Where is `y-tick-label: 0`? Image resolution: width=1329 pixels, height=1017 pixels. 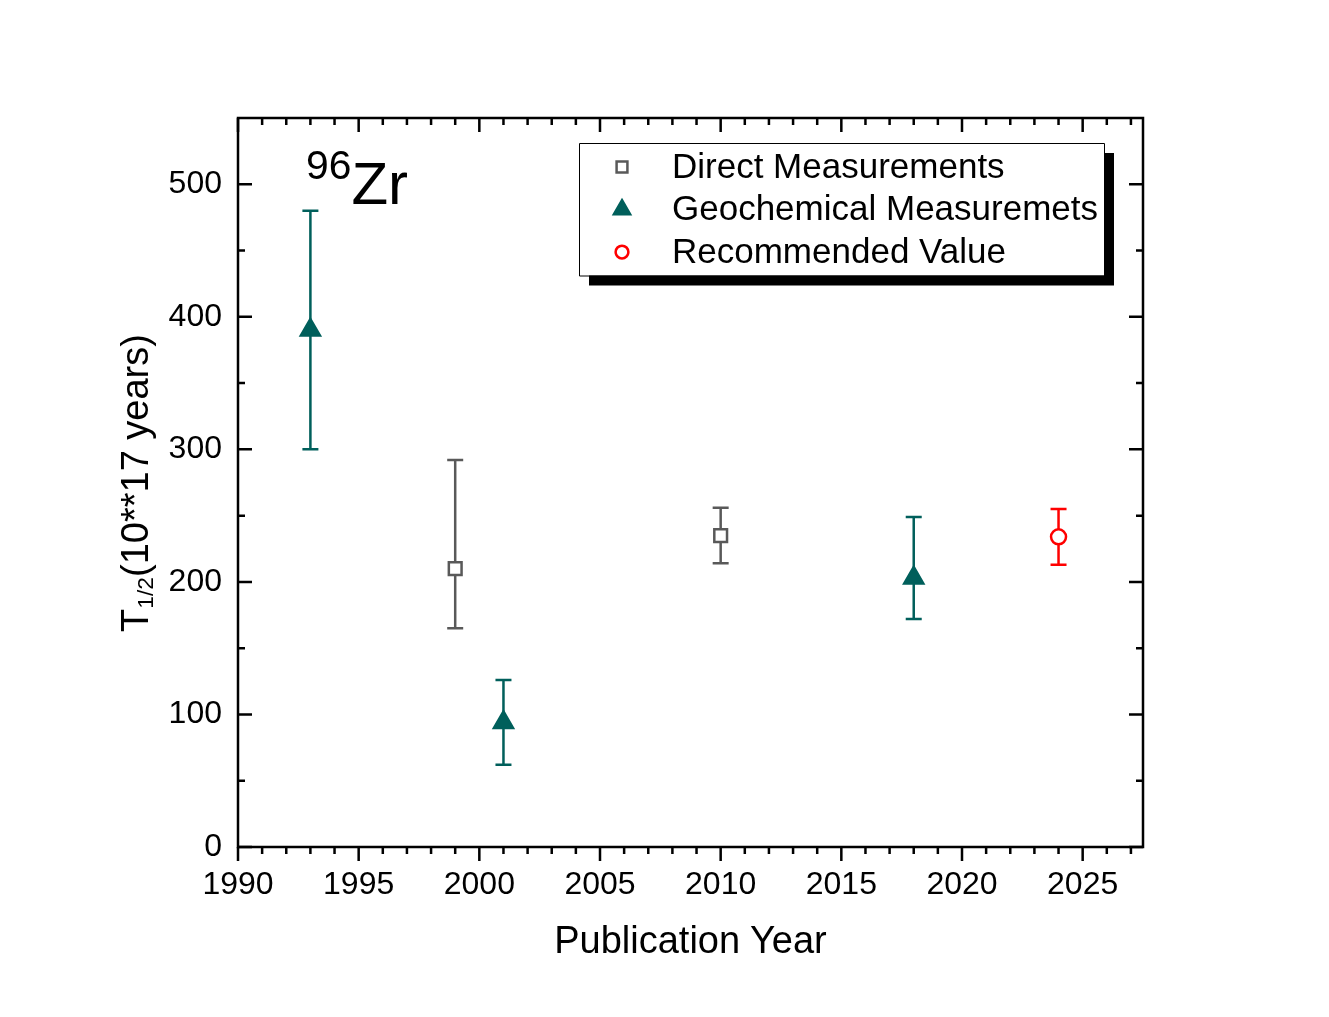
y-tick-label: 0 is located at coordinates (213, 844).